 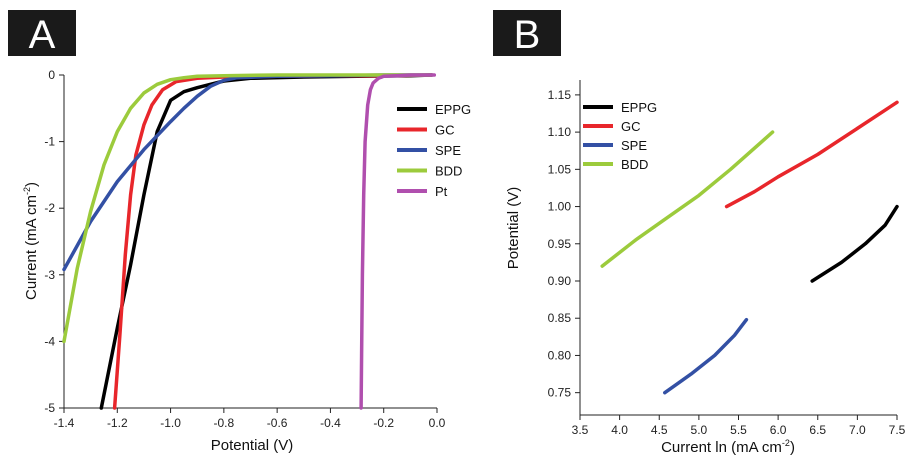 I want to click on chartB-series-gc-line, so click(x=811, y=154).